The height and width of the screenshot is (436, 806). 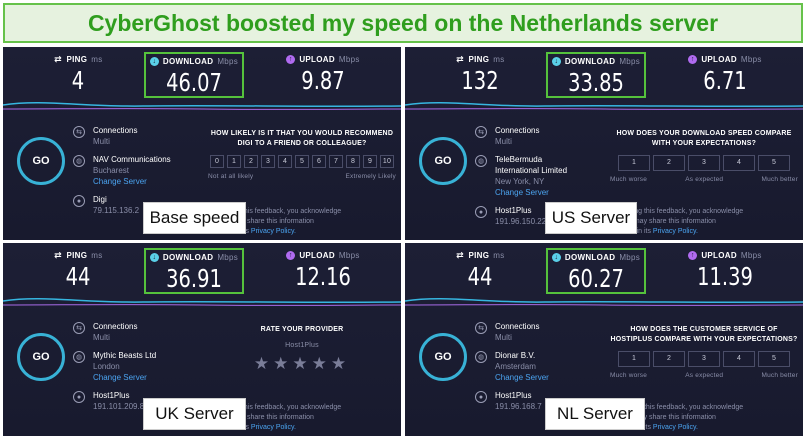 I want to click on ping-value: 4, so click(x=78, y=80).